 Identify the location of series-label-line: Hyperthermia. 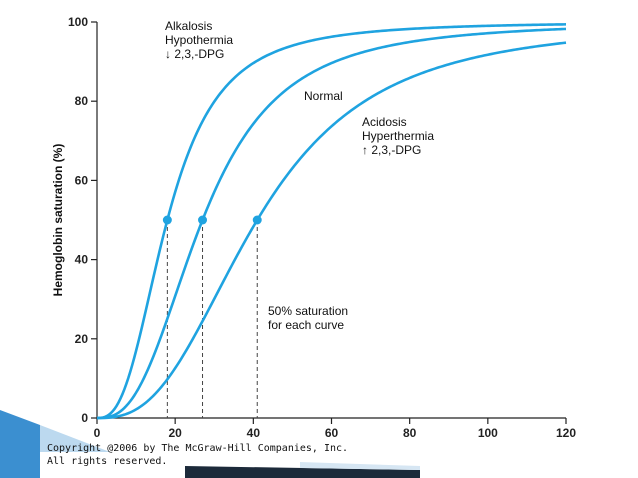
(398, 136).